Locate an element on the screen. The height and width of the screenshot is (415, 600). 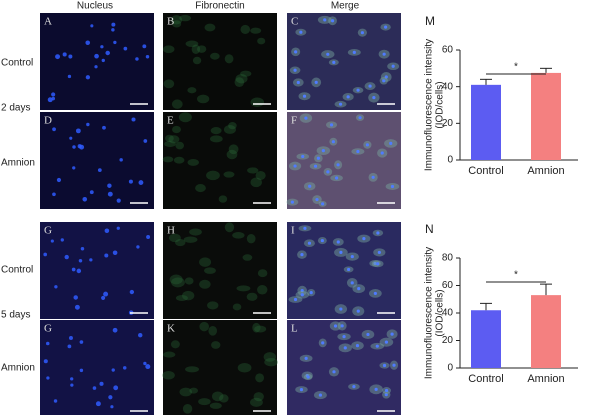
y-tick-label: 40 is located at coordinates (448, 313).